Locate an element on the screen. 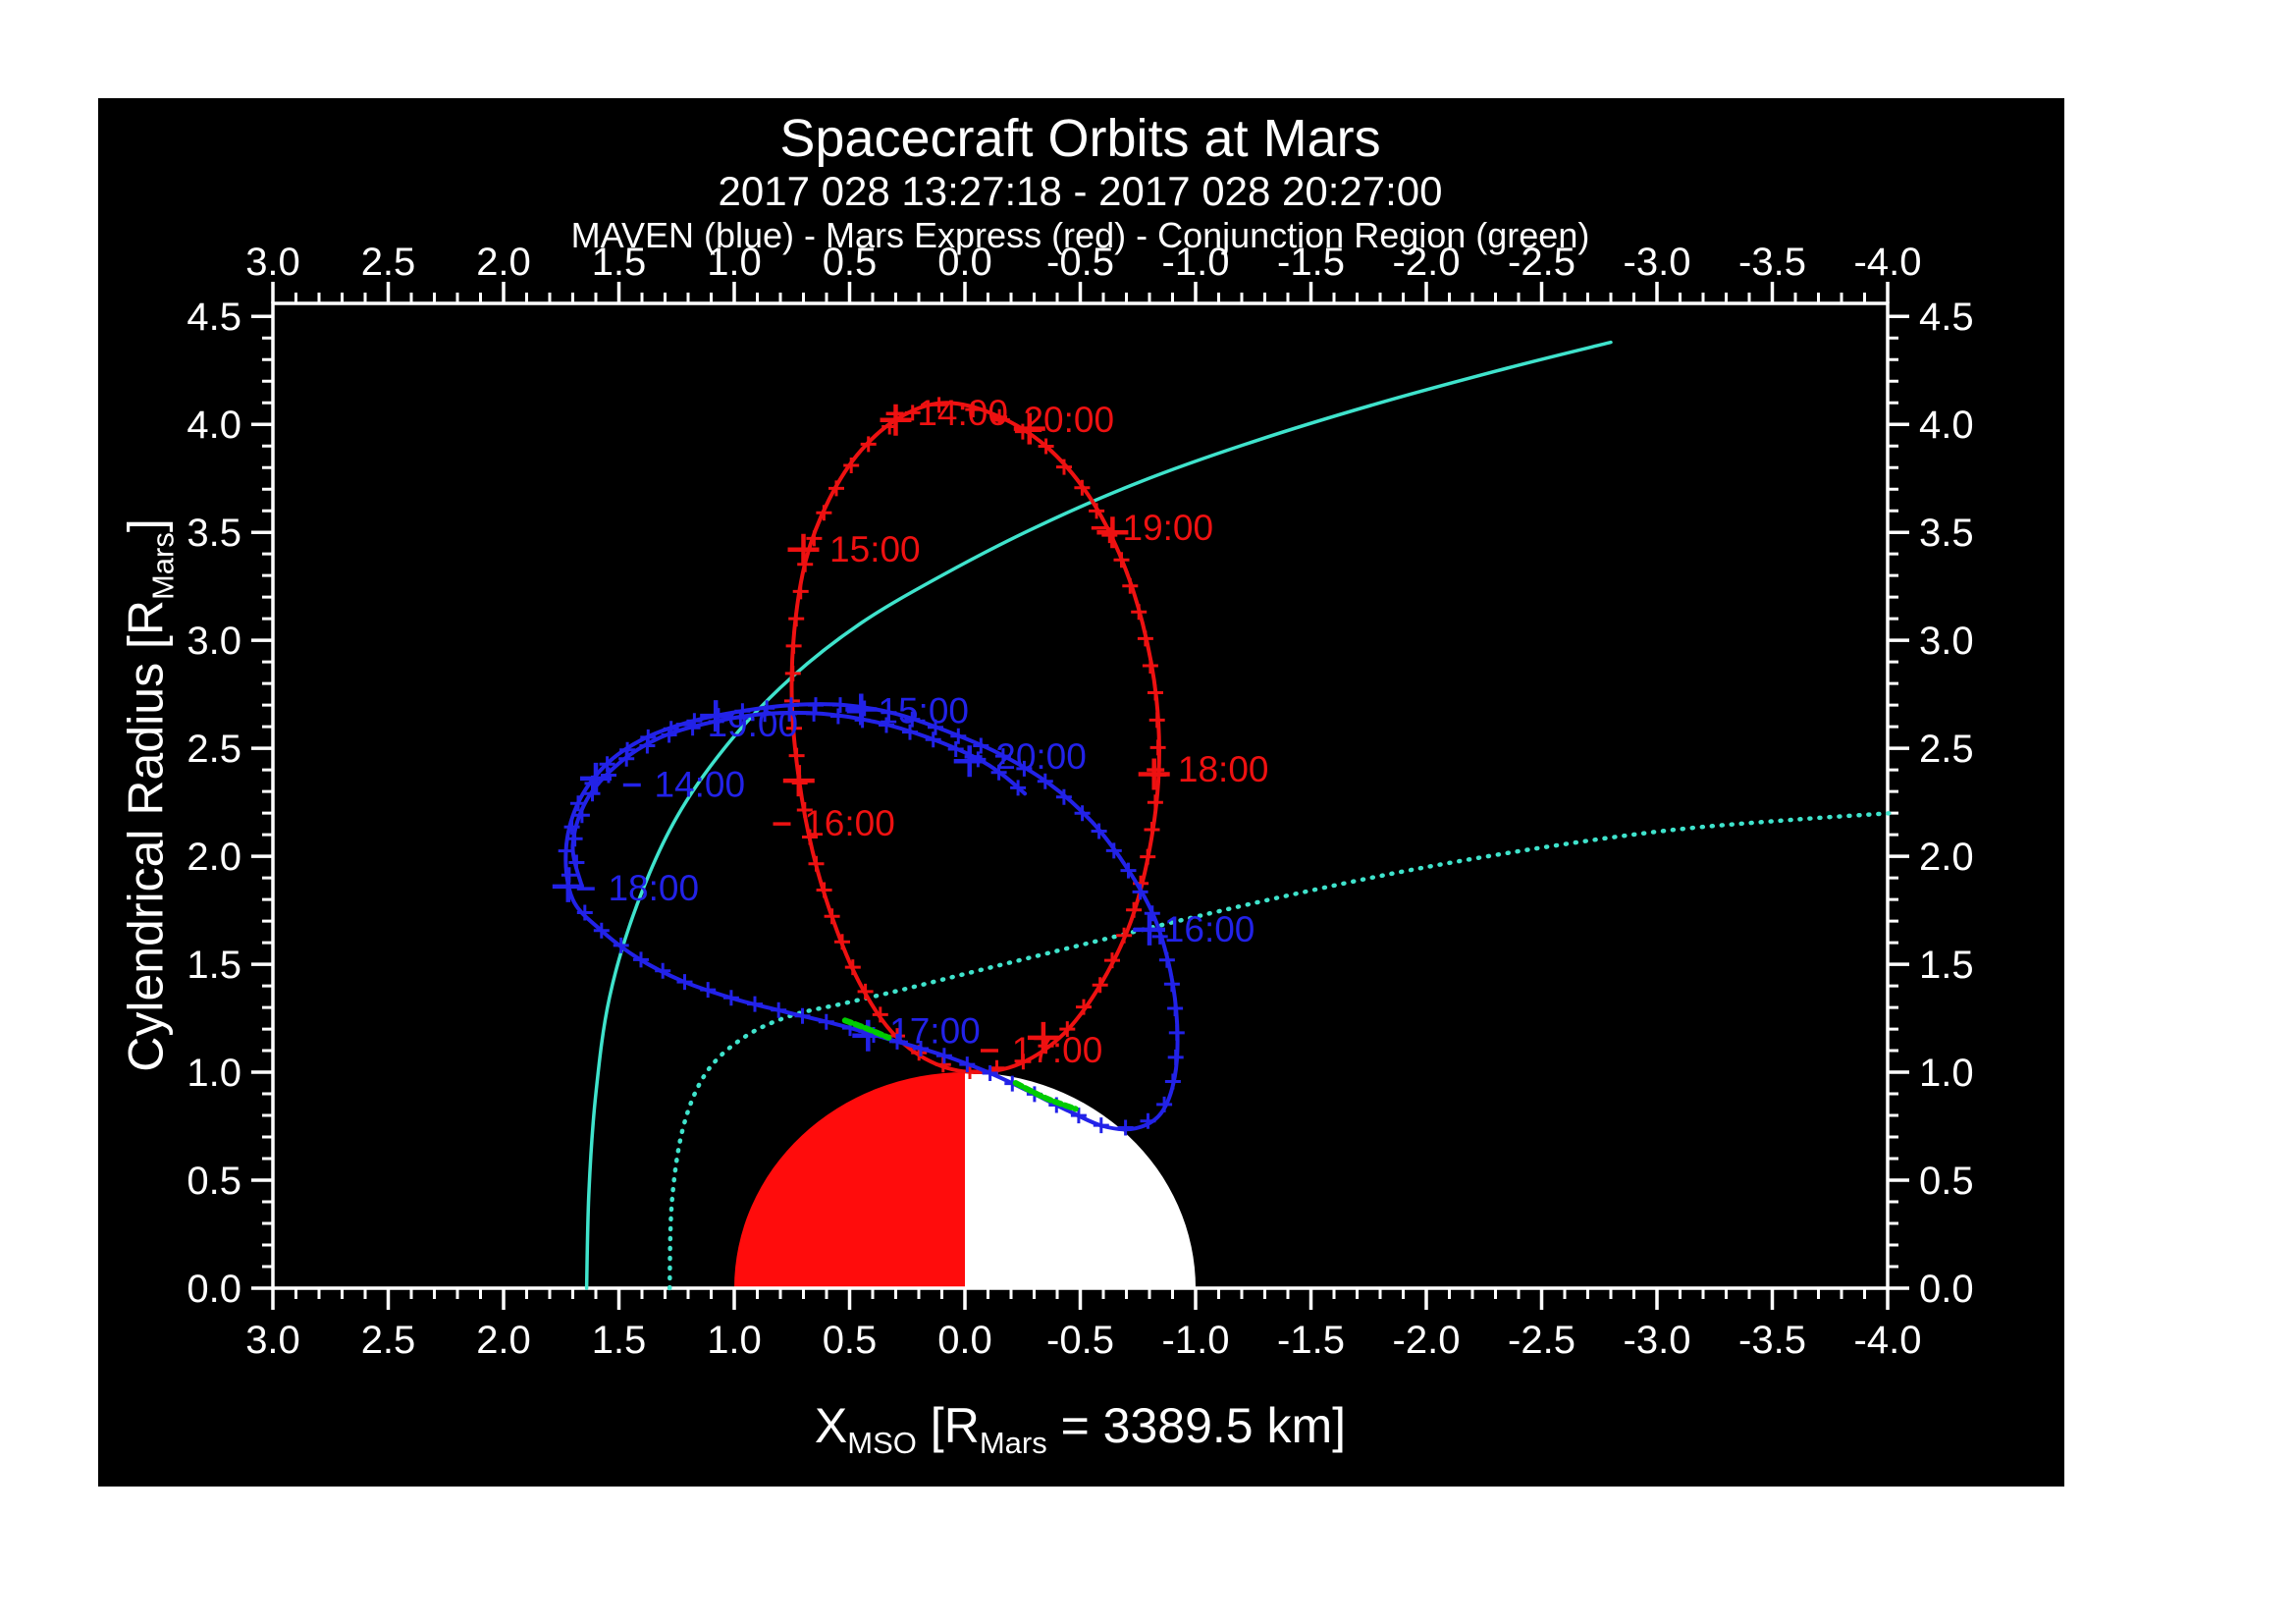 This screenshot has height=1623, width=2296. x-axis-tick-label-bottom: 0.5 is located at coordinates (851, 1340).